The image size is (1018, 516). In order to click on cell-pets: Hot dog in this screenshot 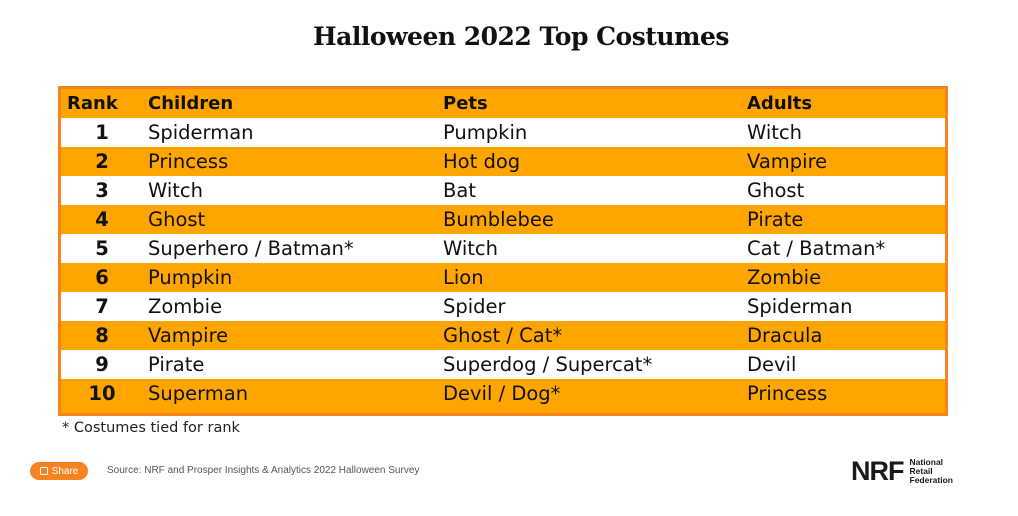, I will do `click(482, 161)`.